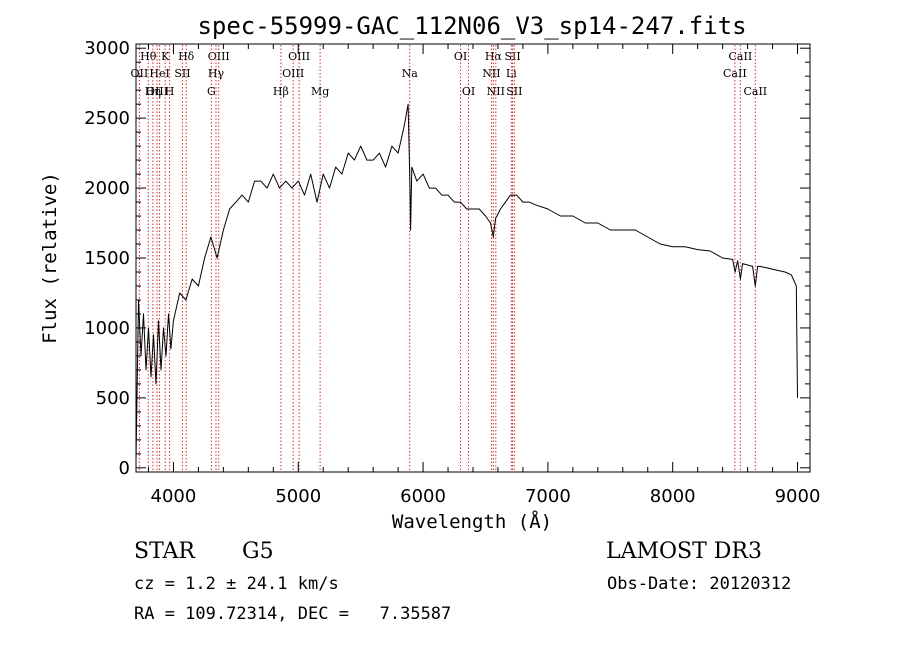  What do you see at coordinates (140, 73) in the screenshot?
I see `line-marker-label: OII` at bounding box center [140, 73].